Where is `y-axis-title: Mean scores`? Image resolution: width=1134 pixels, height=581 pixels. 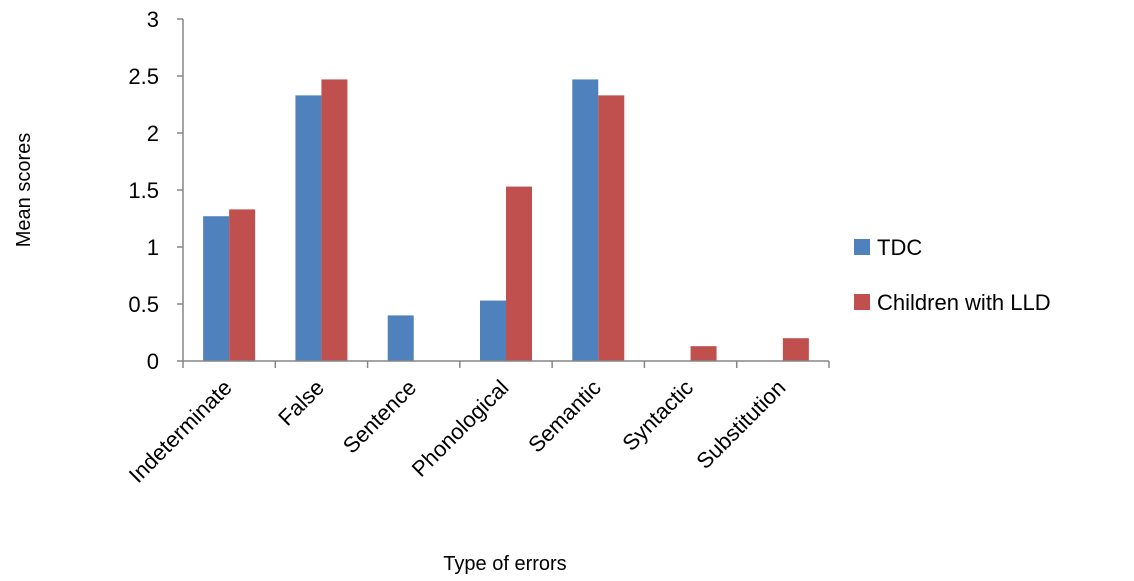
y-axis-title: Mean scores is located at coordinates (24, 190).